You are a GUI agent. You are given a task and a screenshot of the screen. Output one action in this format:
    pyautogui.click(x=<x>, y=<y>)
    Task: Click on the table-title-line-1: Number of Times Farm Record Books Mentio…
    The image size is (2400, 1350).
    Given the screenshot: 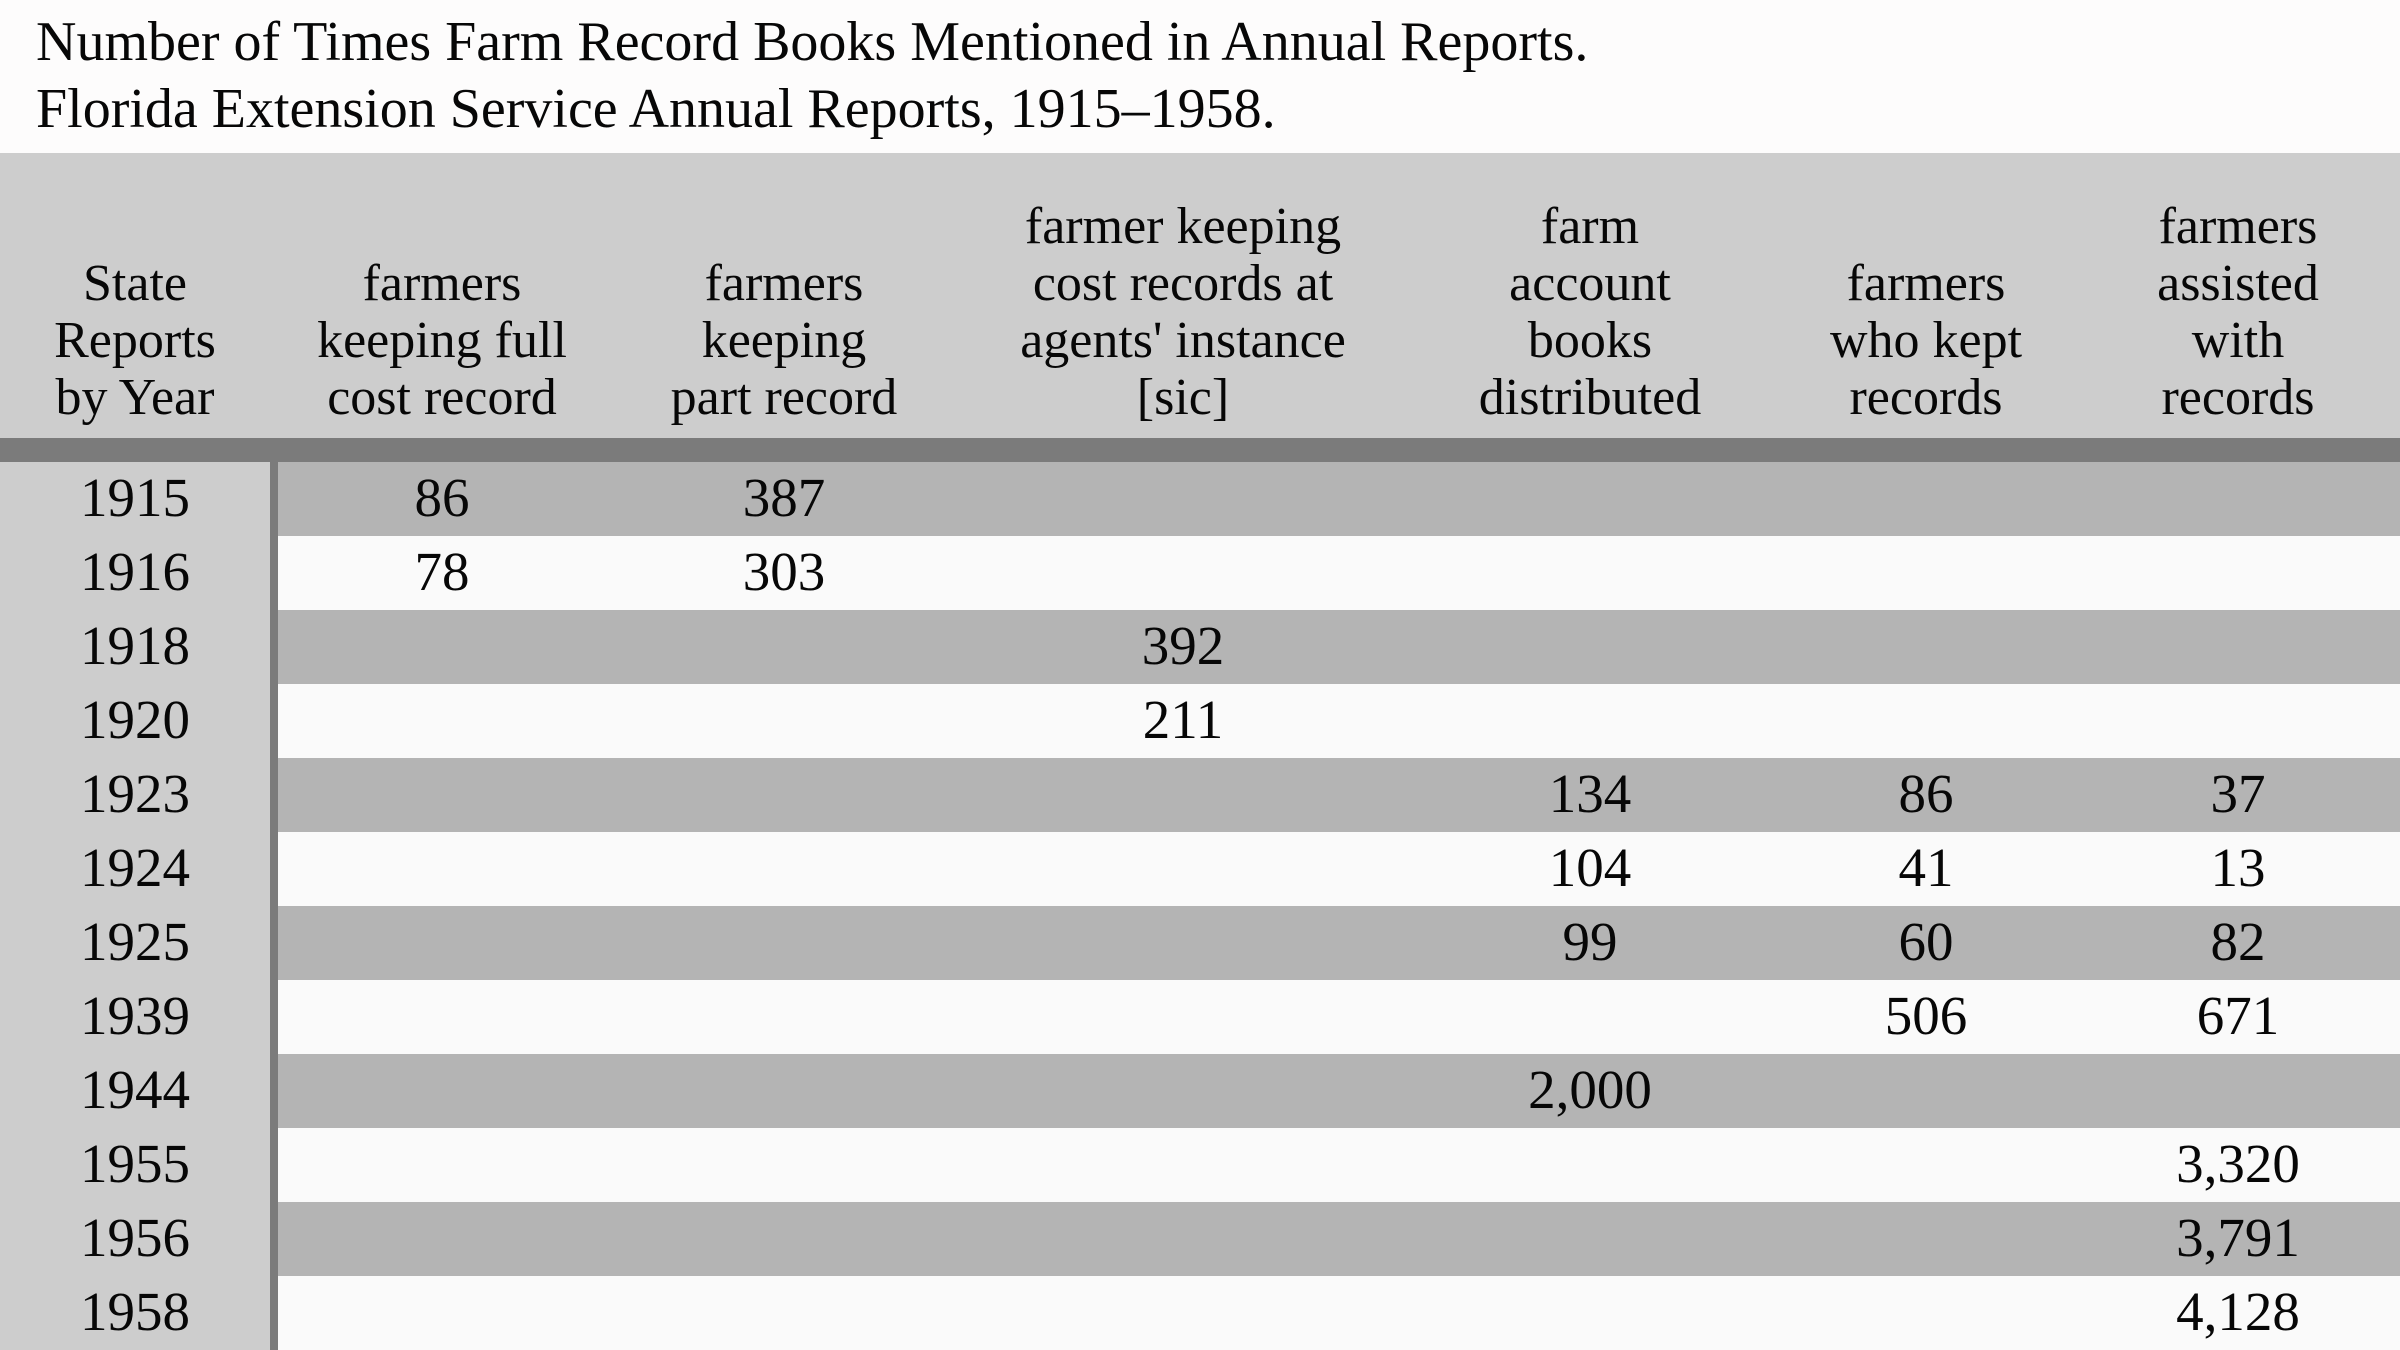 What is the action you would take?
    pyautogui.click(x=812, y=42)
    